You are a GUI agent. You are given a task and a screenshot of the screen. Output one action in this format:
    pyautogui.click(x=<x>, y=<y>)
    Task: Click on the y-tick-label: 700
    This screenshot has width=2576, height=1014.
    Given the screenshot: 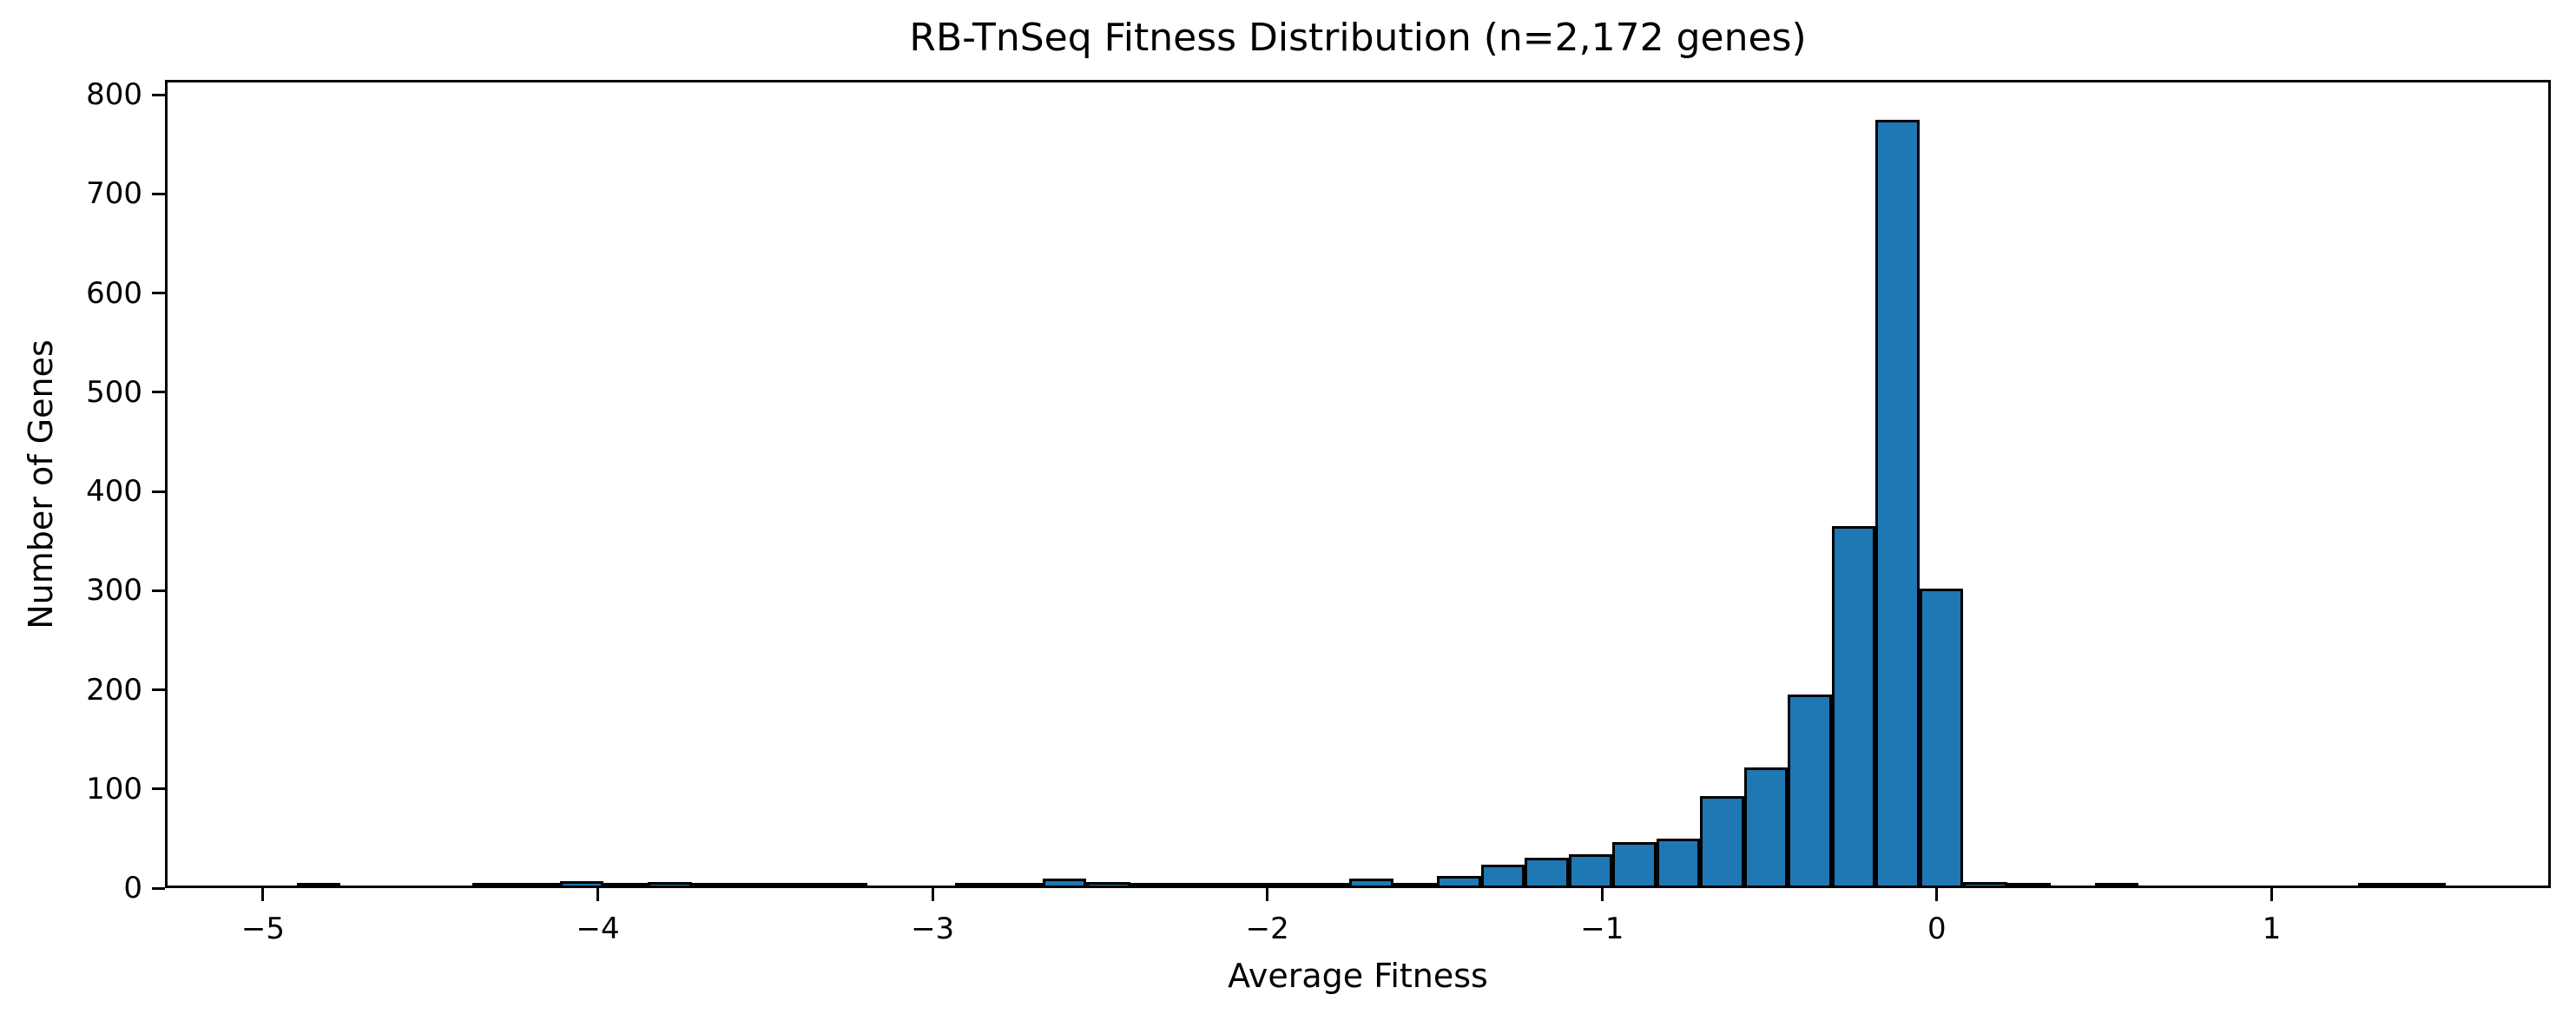 What is the action you would take?
    pyautogui.click(x=114, y=194)
    